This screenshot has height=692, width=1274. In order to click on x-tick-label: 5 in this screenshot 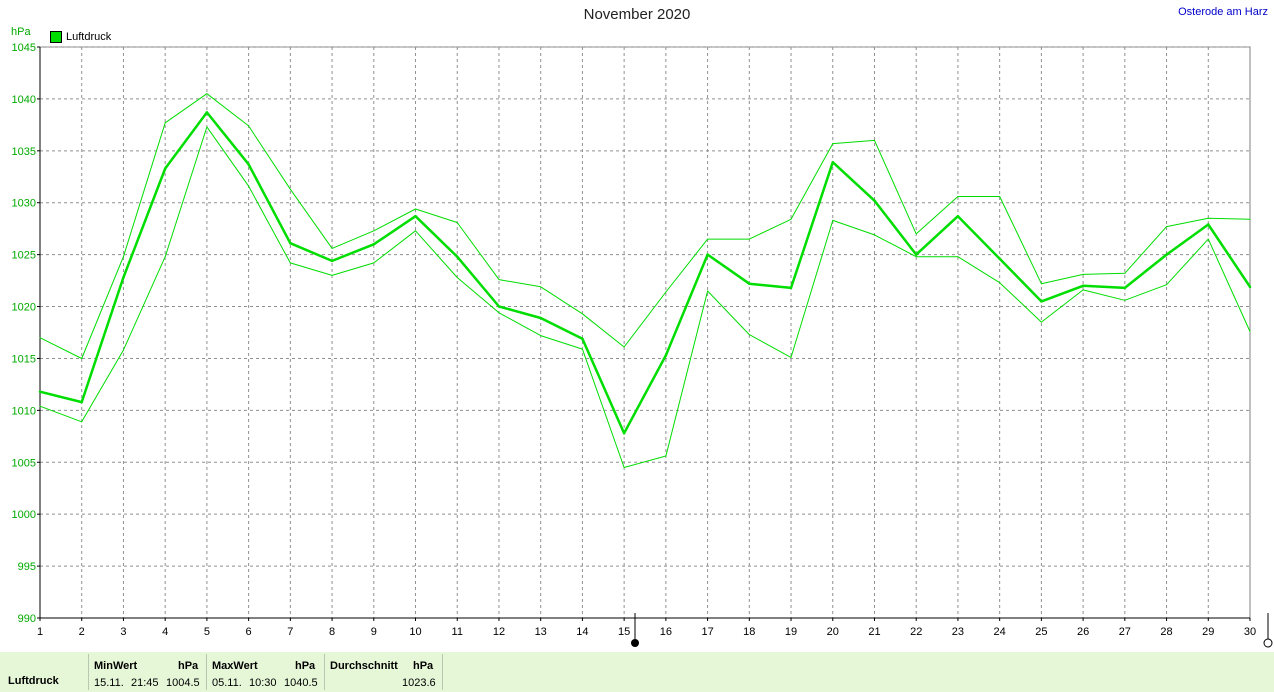, I will do `click(207, 632)`.